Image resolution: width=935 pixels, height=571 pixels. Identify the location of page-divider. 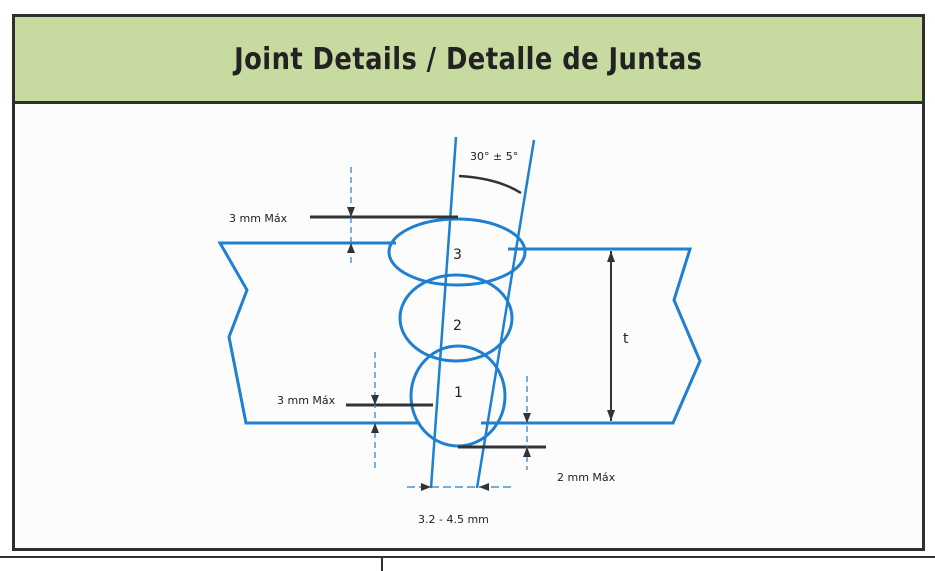
(467, 557).